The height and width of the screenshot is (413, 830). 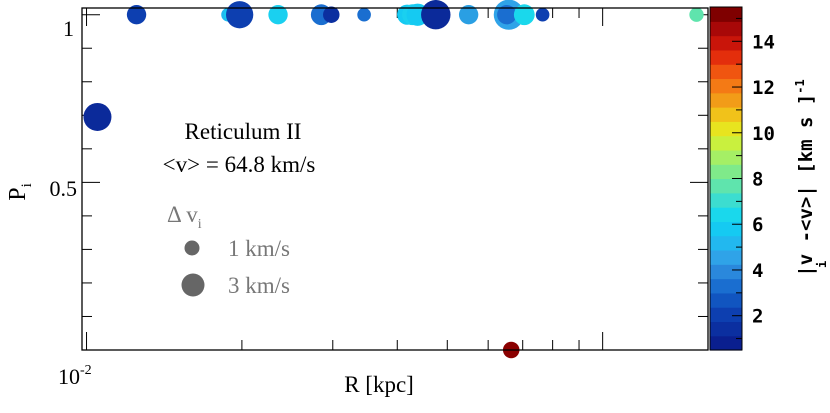 I want to click on x-axis-label: R [kpc], so click(x=379, y=384).